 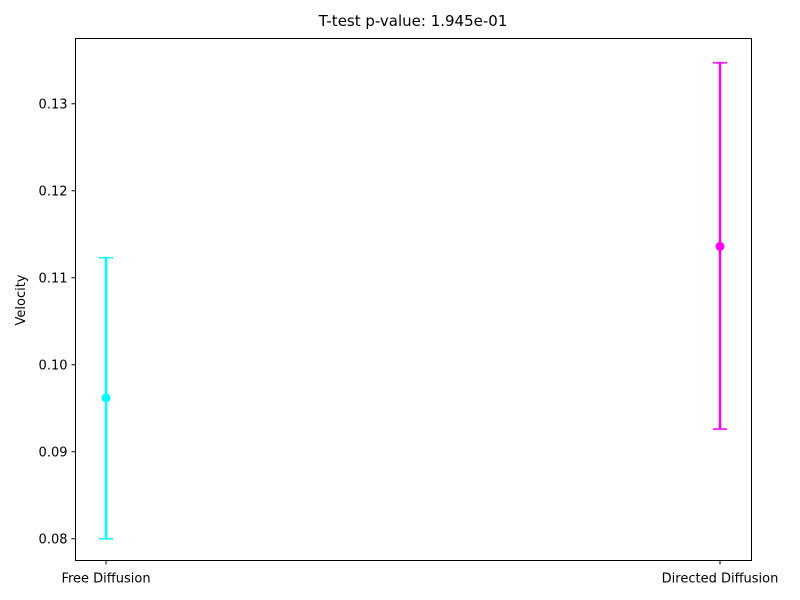 What do you see at coordinates (720, 579) in the screenshot?
I see `x-tick-label: Directed Diffusion` at bounding box center [720, 579].